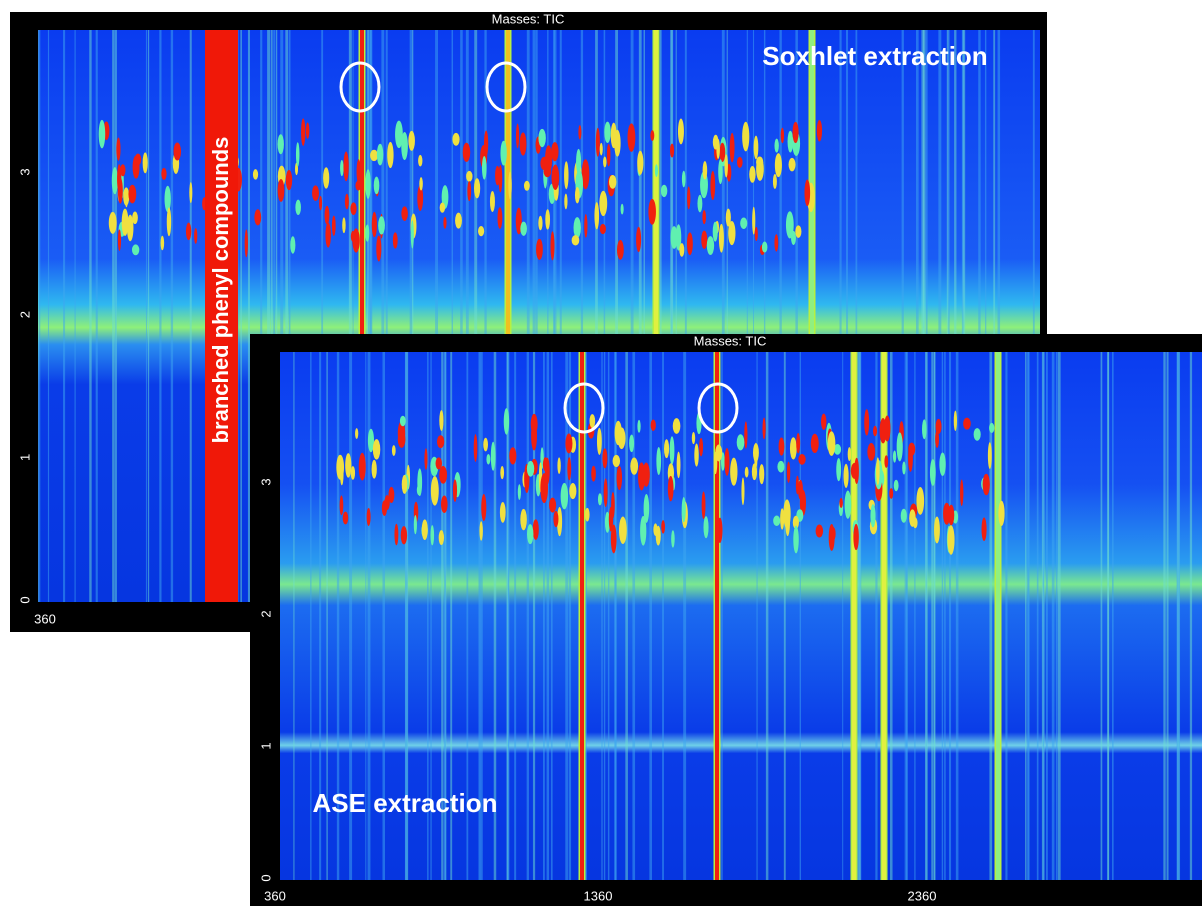 The height and width of the screenshot is (906, 1202). What do you see at coordinates (405, 803) in the screenshot?
I see `panel-title: ASE extraction` at bounding box center [405, 803].